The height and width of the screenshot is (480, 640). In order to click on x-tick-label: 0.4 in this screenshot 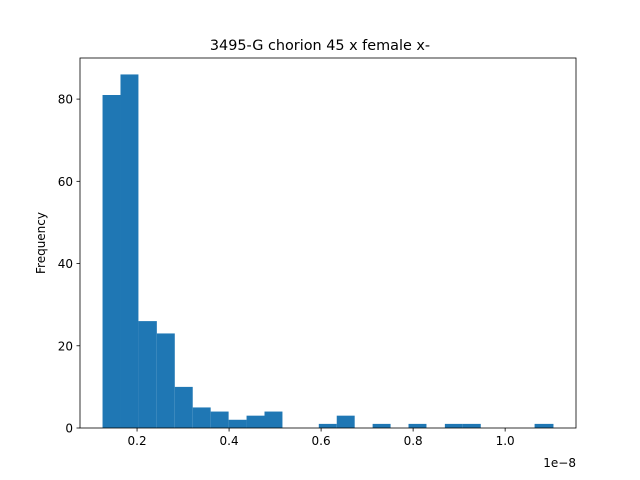, I will do `click(229, 441)`.